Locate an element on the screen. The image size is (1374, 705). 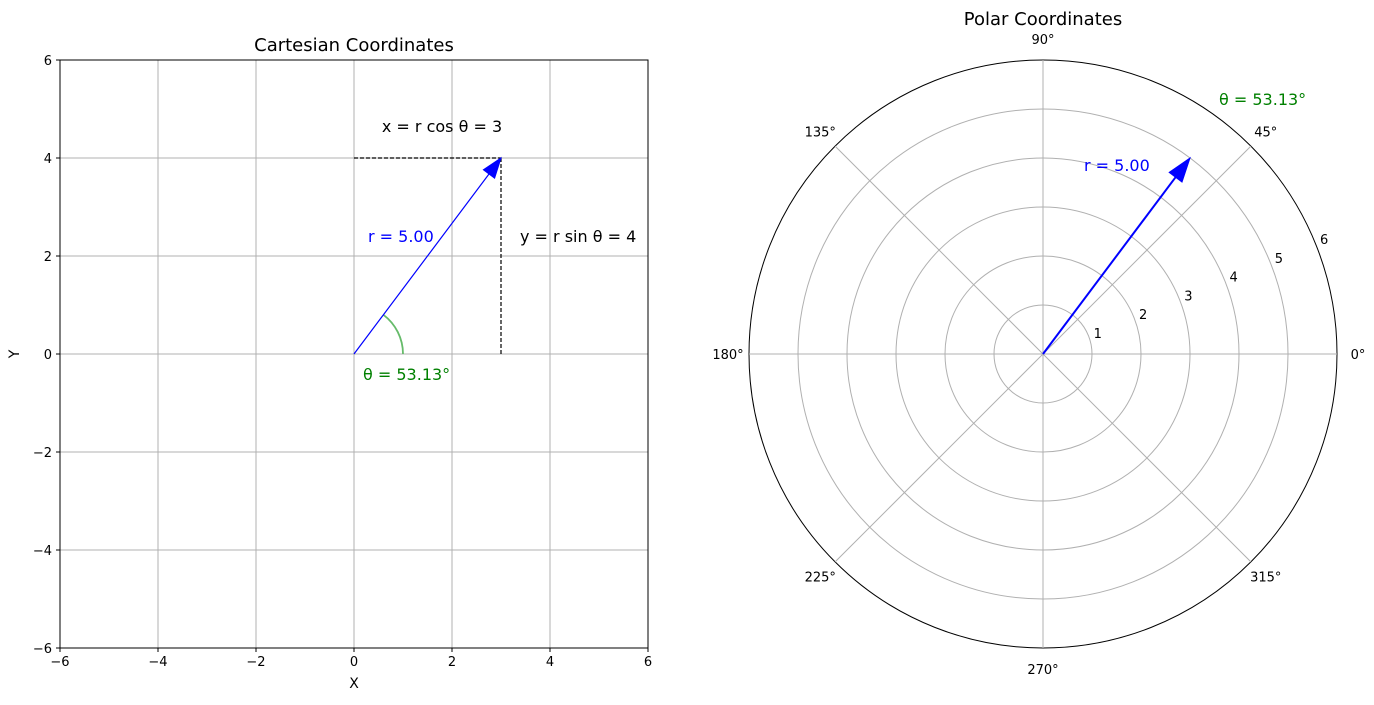
cartesian-y-ticks: −6 −4 −2 0 2 4 6 is located at coordinates (46, 355).